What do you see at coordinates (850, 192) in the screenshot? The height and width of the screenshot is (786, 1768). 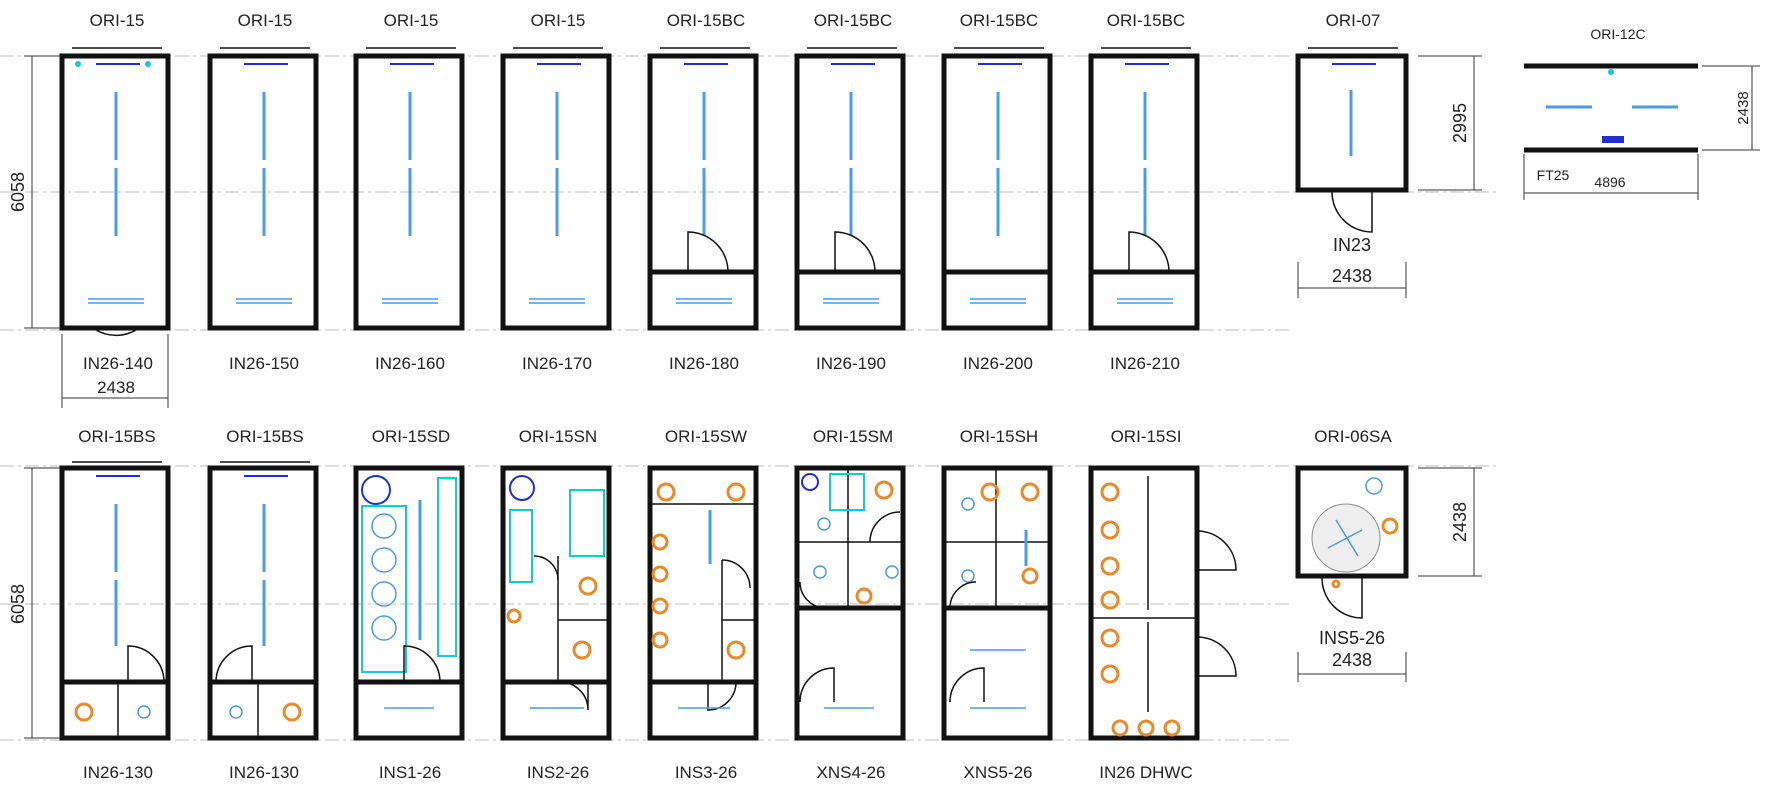 I see `module-ori15bc-190: ORI-15BC IN26-190` at bounding box center [850, 192].